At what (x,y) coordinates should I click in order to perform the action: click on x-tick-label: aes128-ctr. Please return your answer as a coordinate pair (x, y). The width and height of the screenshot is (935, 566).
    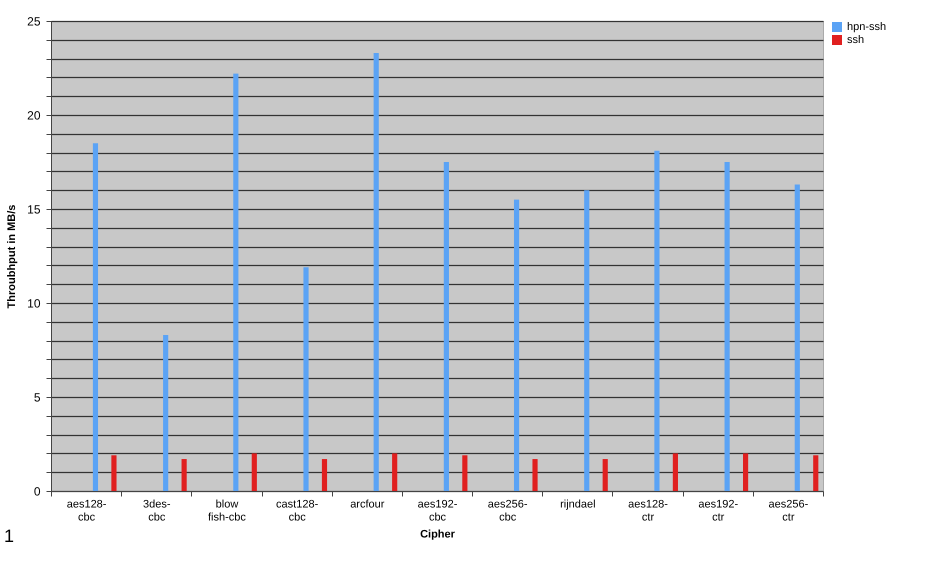
    Looking at the image, I should click on (648, 511).